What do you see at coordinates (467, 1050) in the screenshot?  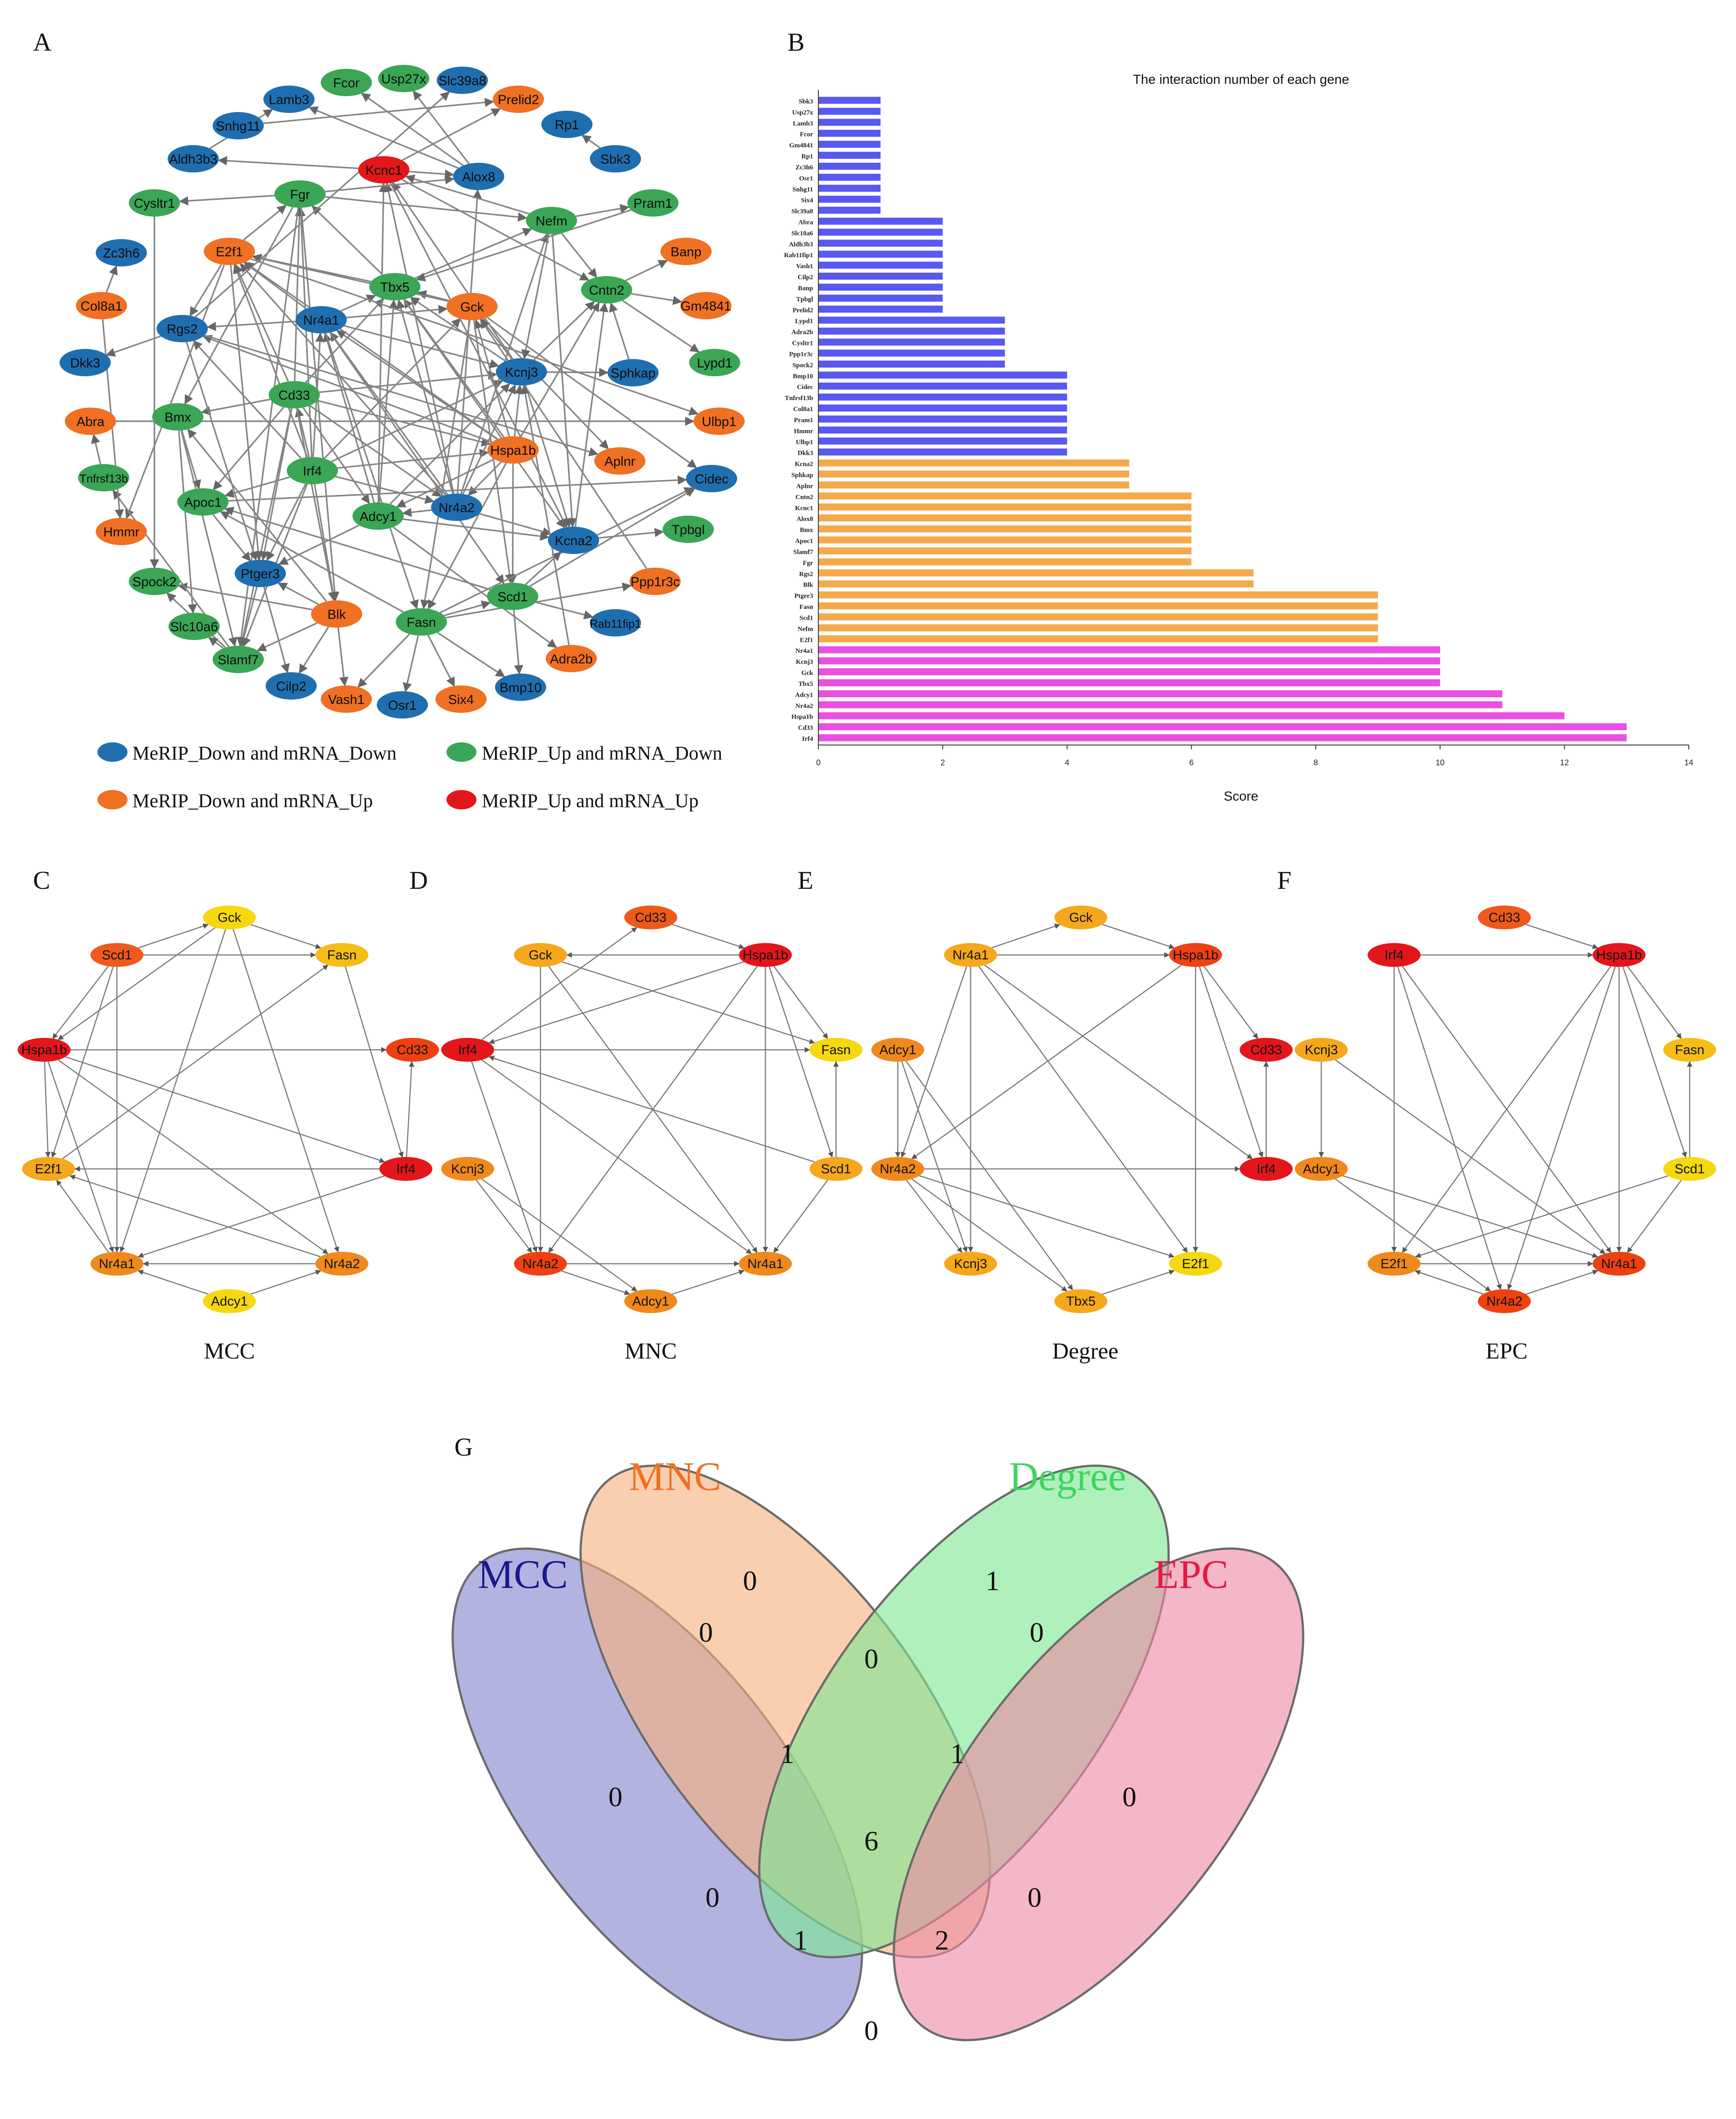 I see `subnetwork-node-label: Irf4` at bounding box center [467, 1050].